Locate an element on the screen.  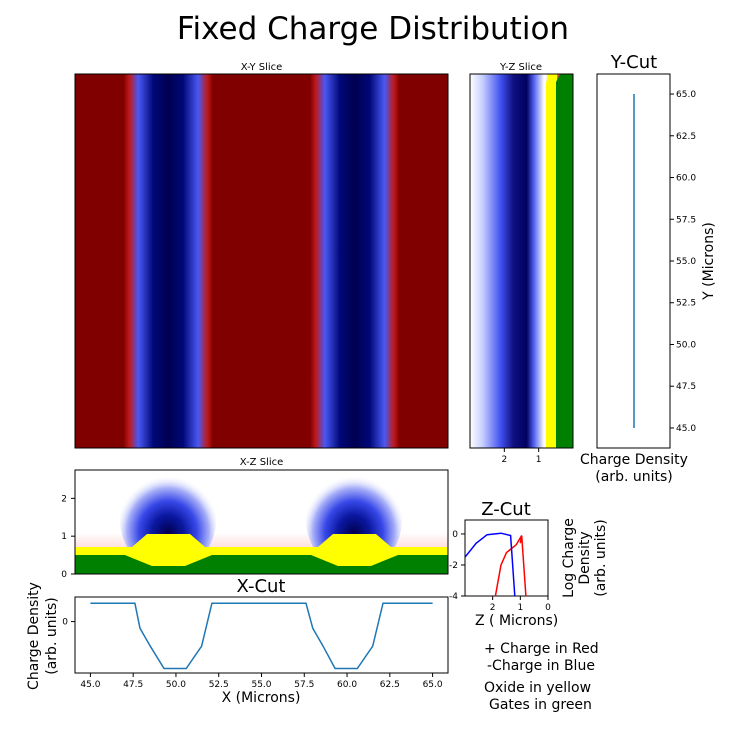
xcut-x-tick-label: 50.0 is located at coordinates (176, 685).